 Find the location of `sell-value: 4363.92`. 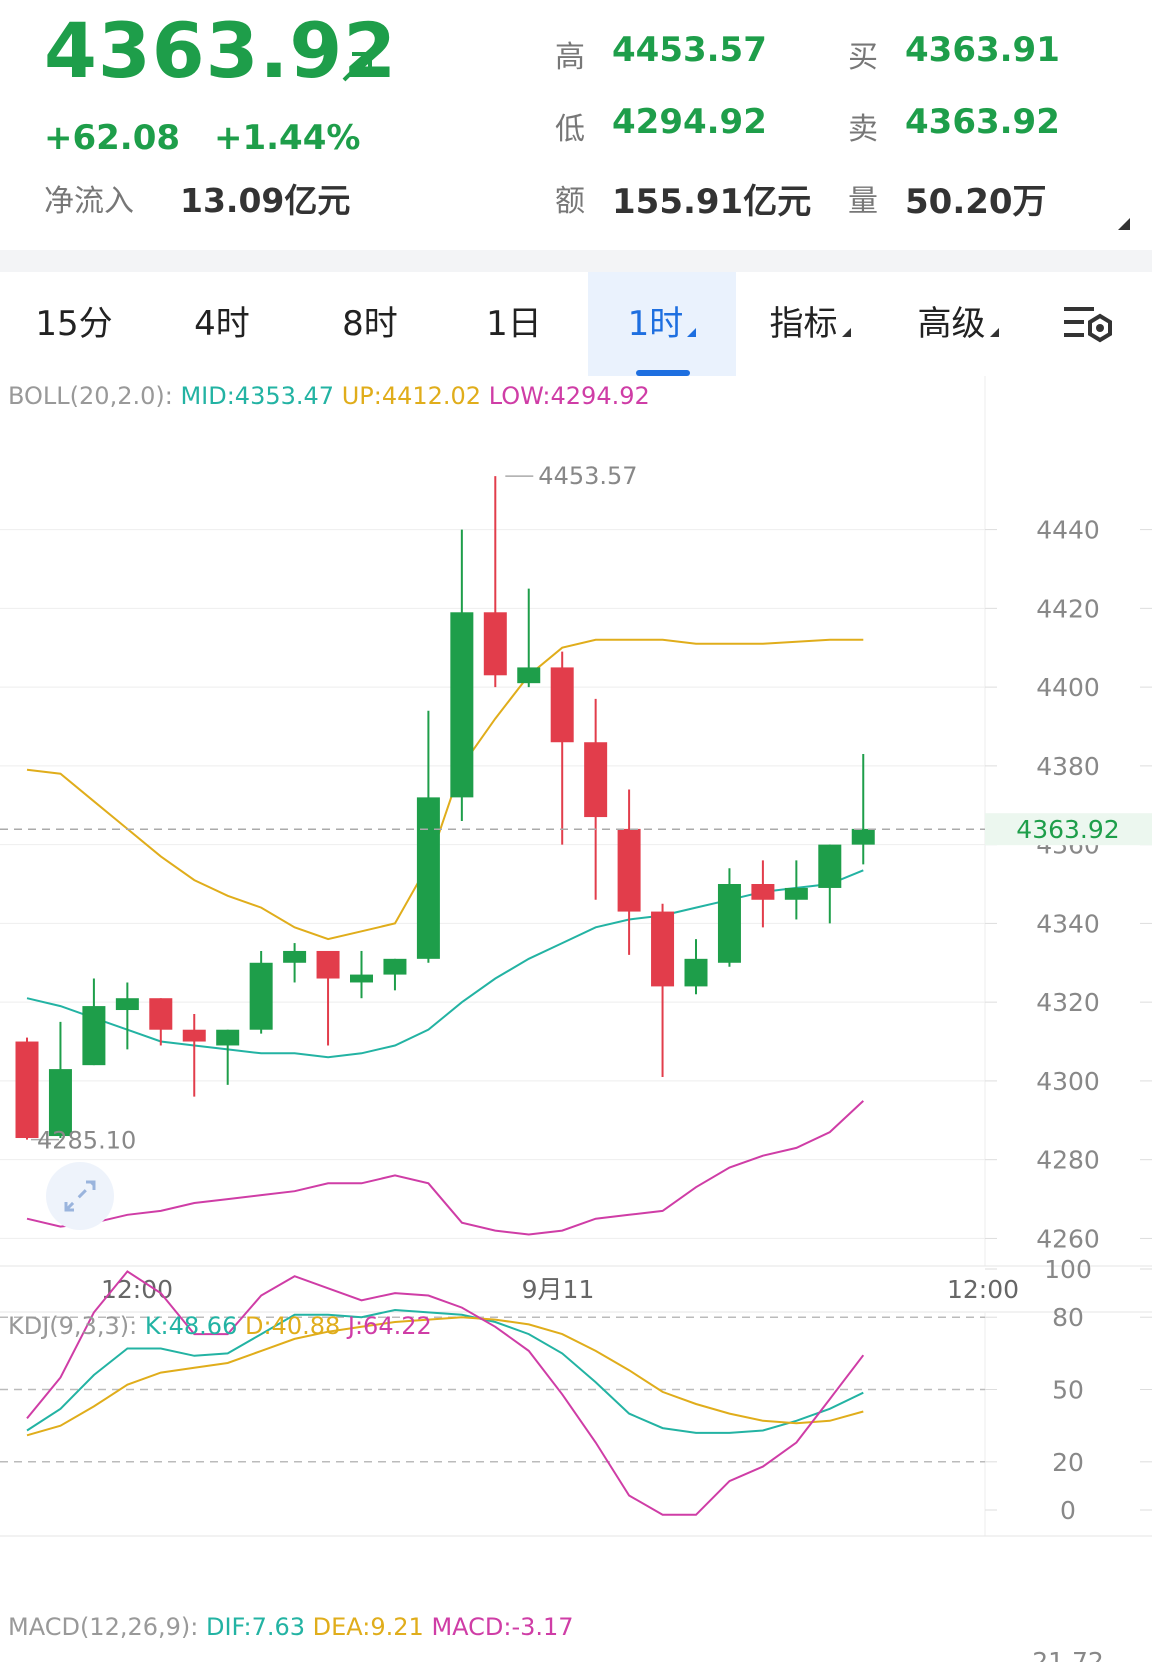

sell-value: 4363.92 is located at coordinates (982, 122).